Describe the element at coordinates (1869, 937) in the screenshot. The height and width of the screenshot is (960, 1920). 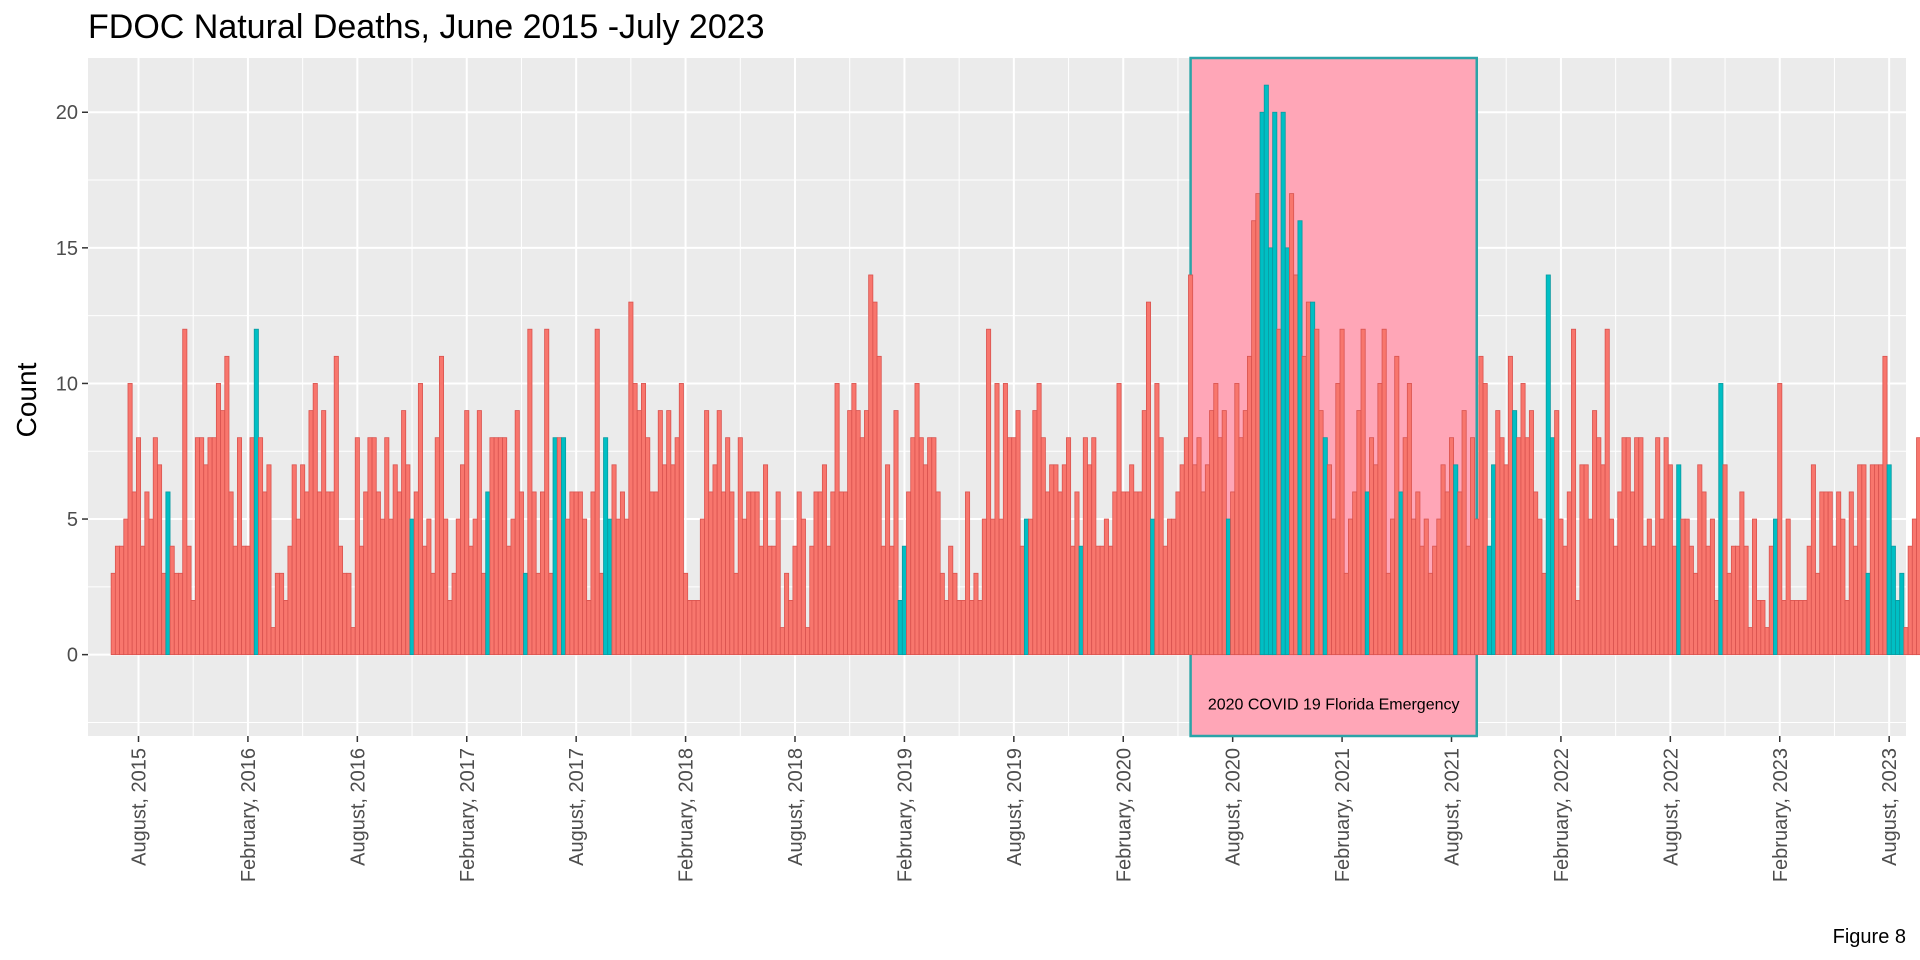
I see `figure-caption: Figure 8` at that location.